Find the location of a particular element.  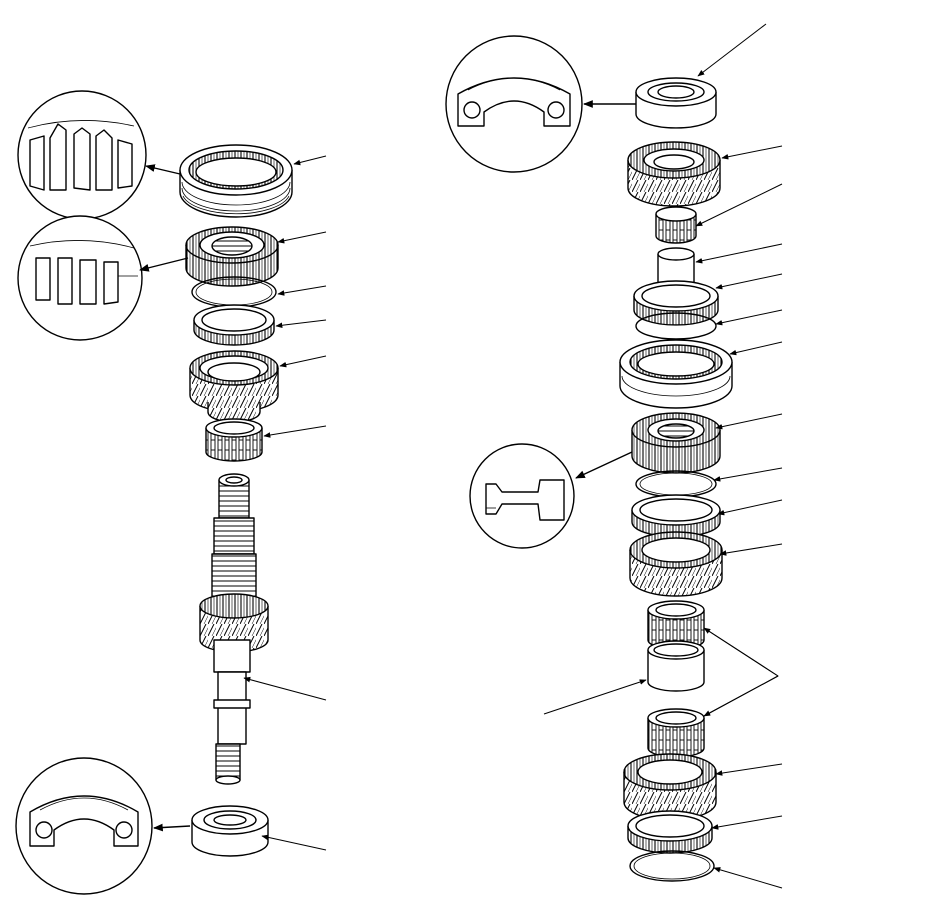

right-synchro-sleeve is located at coordinates (676, 374).